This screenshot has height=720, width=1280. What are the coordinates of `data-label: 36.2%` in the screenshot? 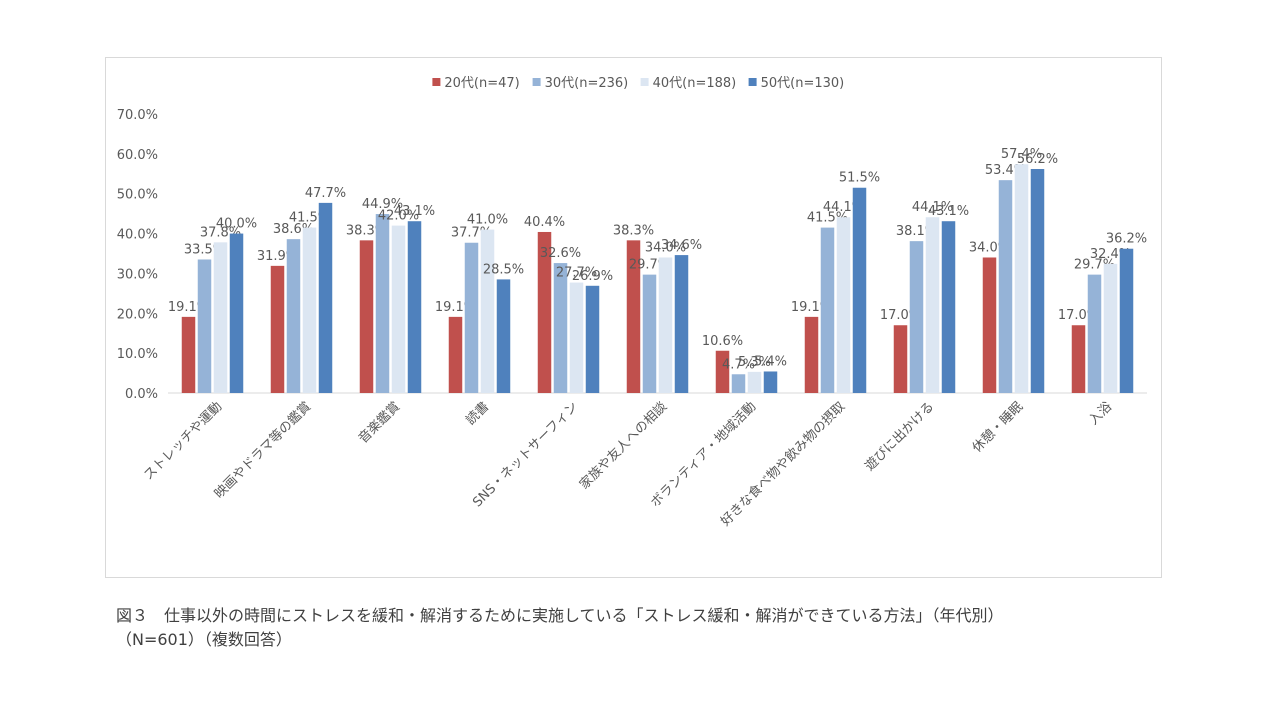 It's located at (1126, 239).